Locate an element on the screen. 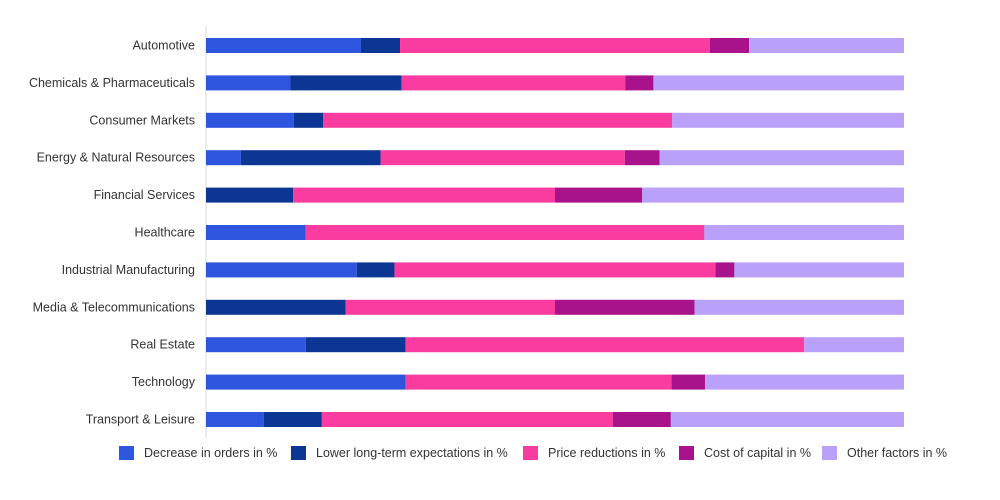  category-label: Financial Services is located at coordinates (144, 195).